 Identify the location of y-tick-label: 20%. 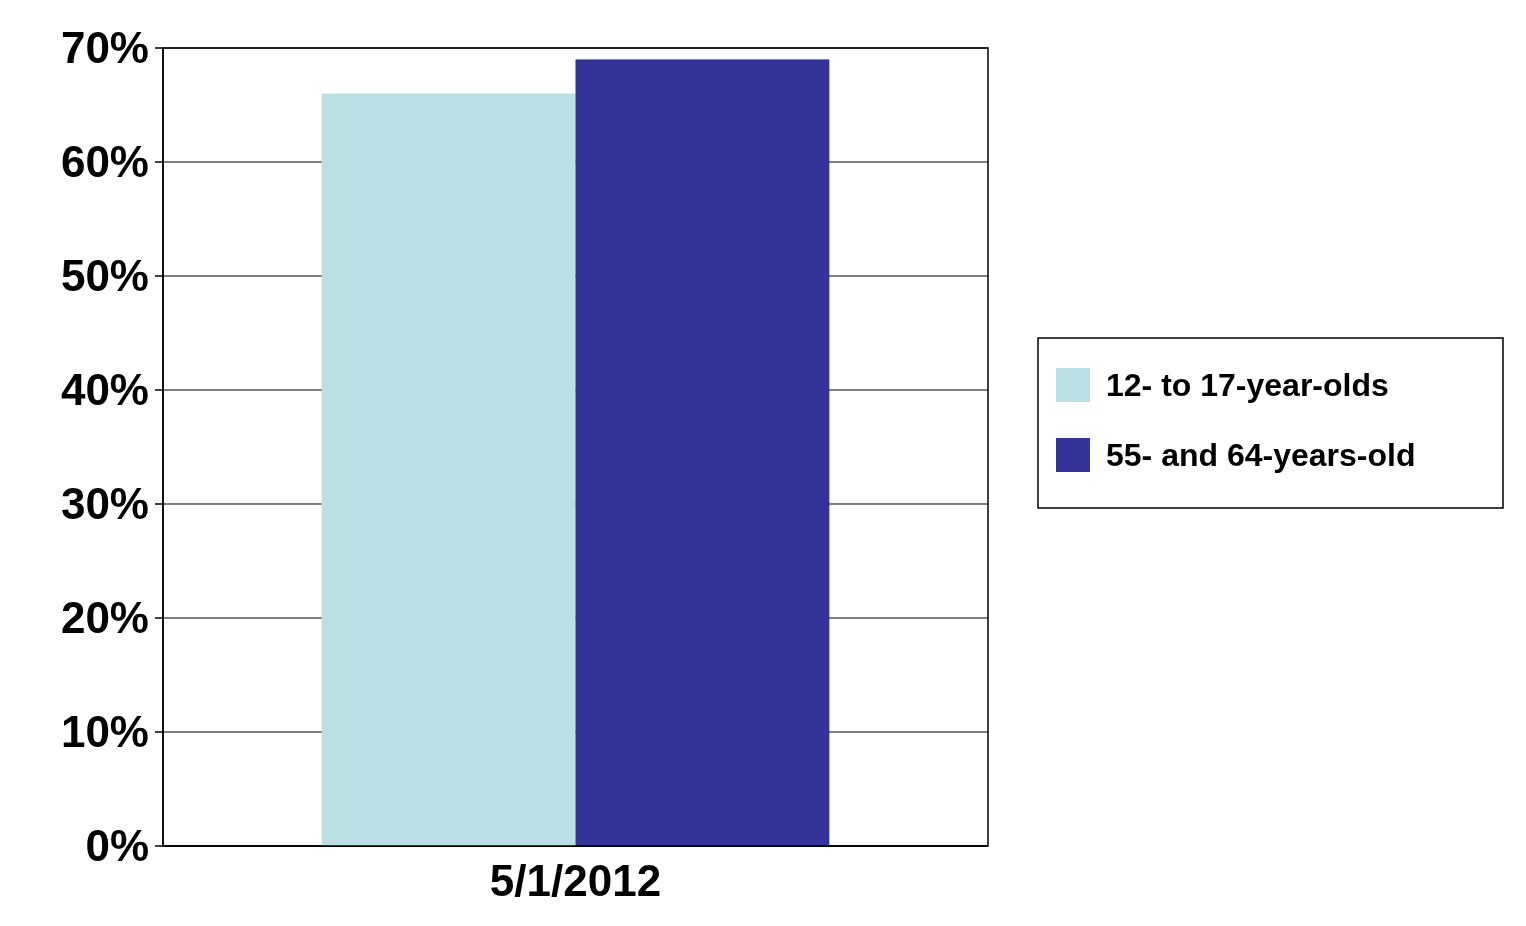
(104, 618).